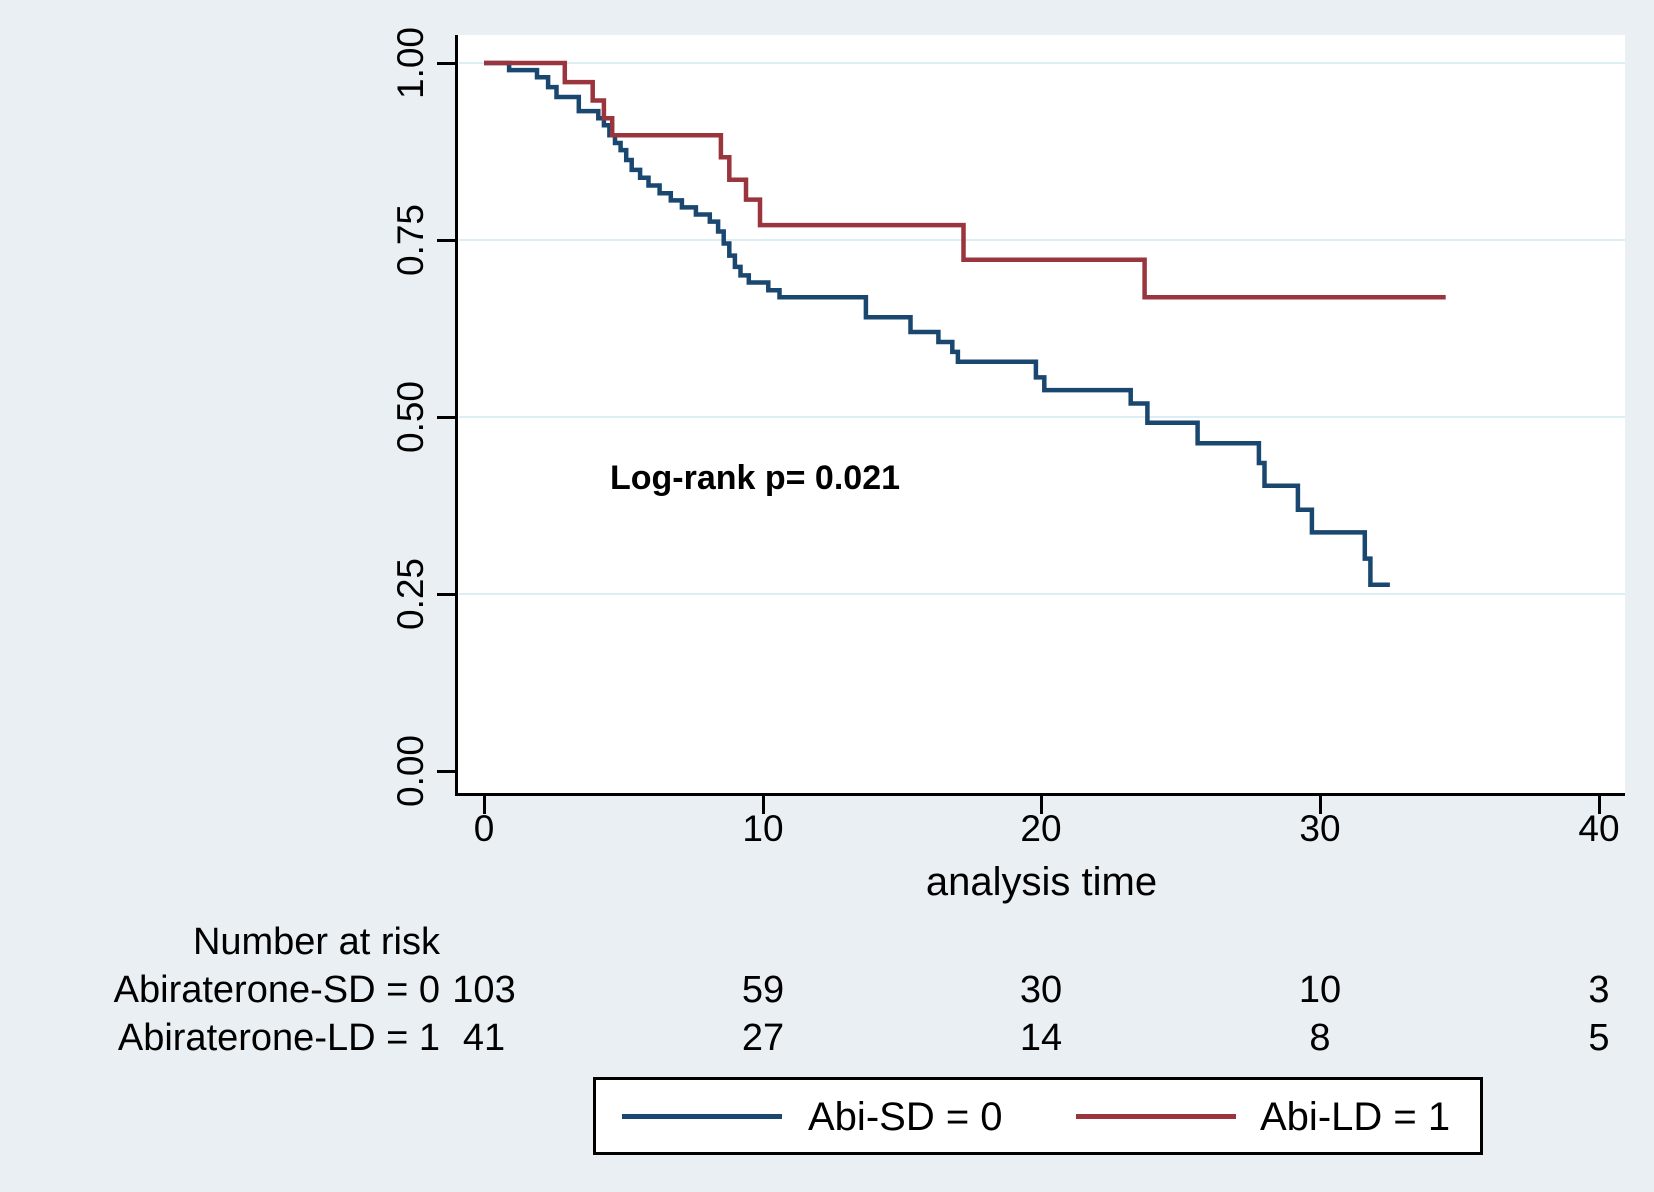 Image resolution: width=1654 pixels, height=1192 pixels. I want to click on risk-count: 3, so click(1599, 990).